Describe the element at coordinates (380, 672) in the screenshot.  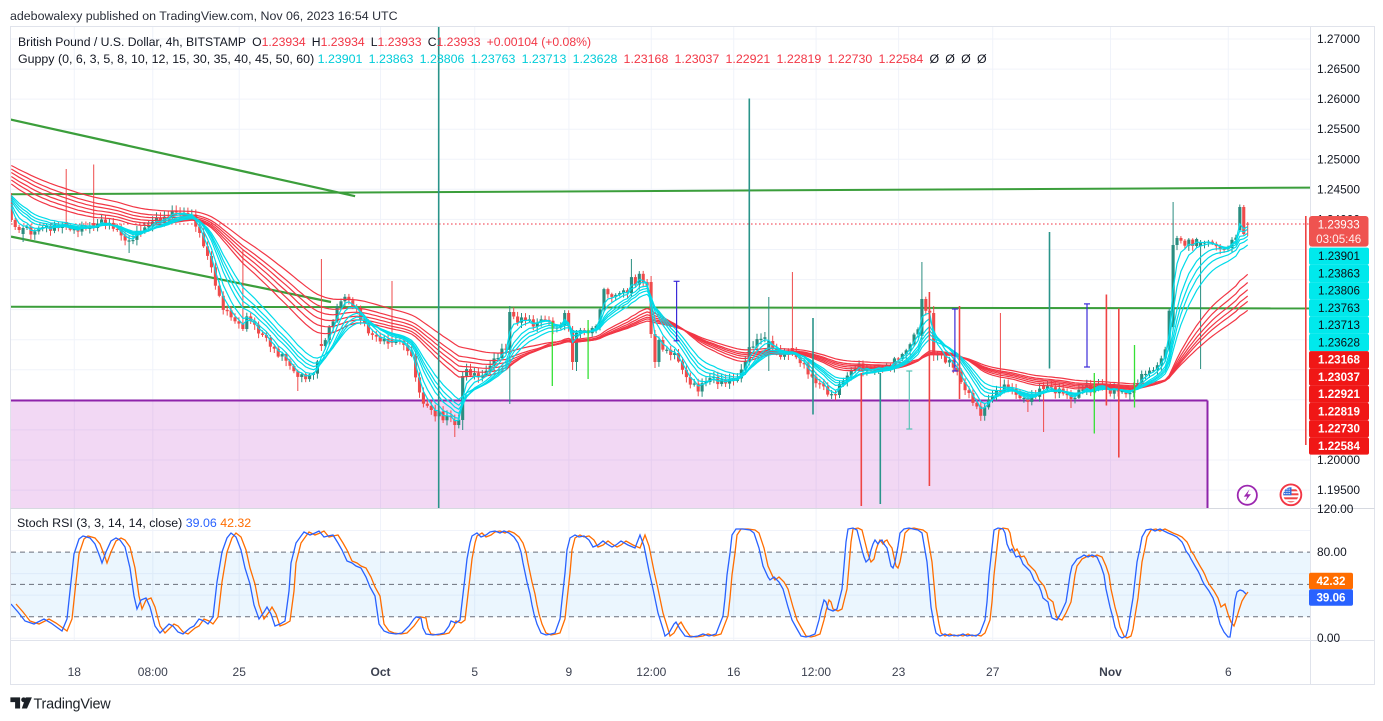
I see `svg-text: Oct` at that location.